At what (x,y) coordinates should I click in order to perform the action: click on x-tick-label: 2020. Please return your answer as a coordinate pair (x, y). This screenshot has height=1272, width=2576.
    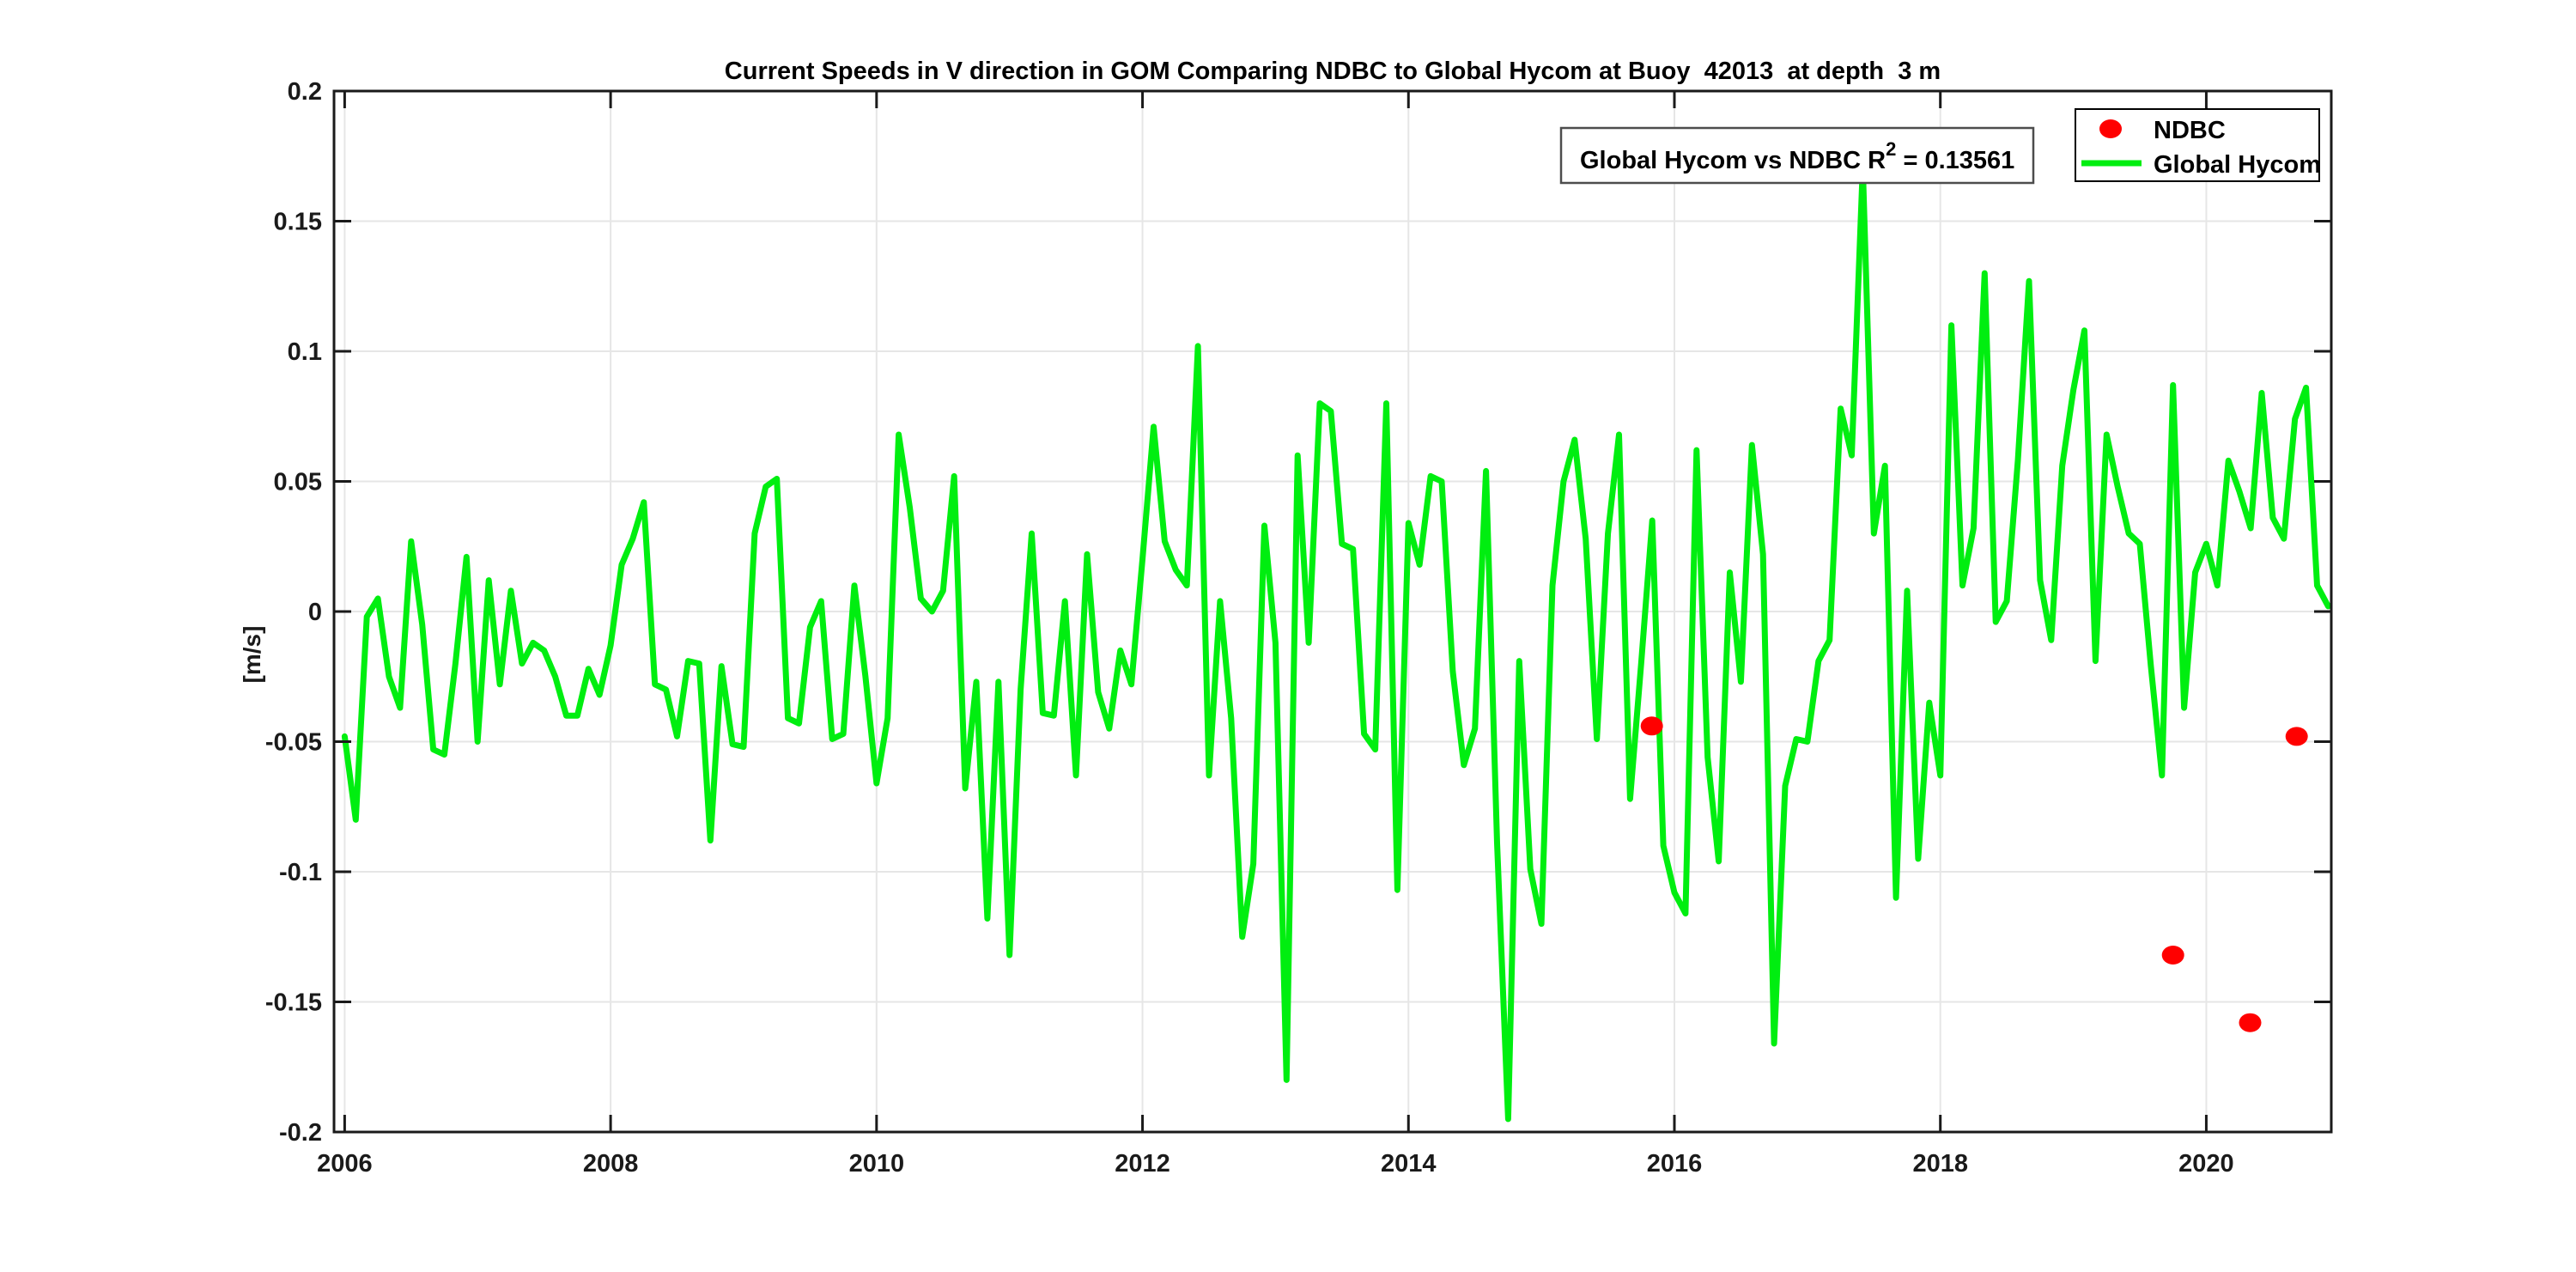
    Looking at the image, I should click on (2206, 1164).